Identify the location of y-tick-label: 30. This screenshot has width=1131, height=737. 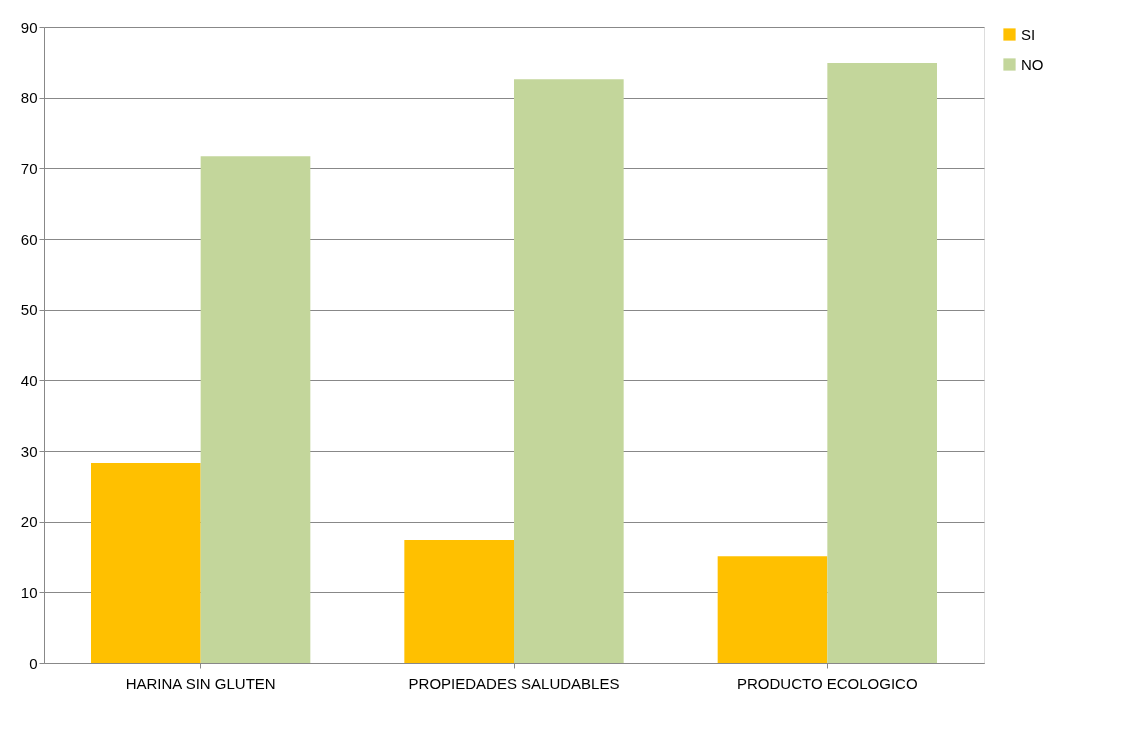
(29, 451).